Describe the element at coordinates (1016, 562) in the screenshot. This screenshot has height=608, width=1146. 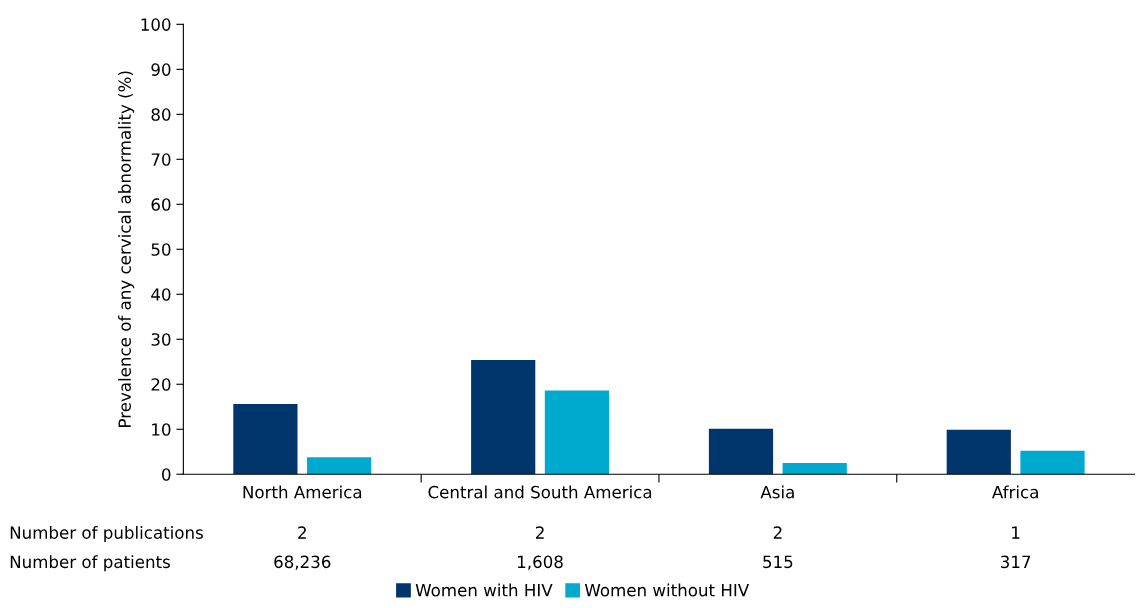
I see `text: 317` at that location.